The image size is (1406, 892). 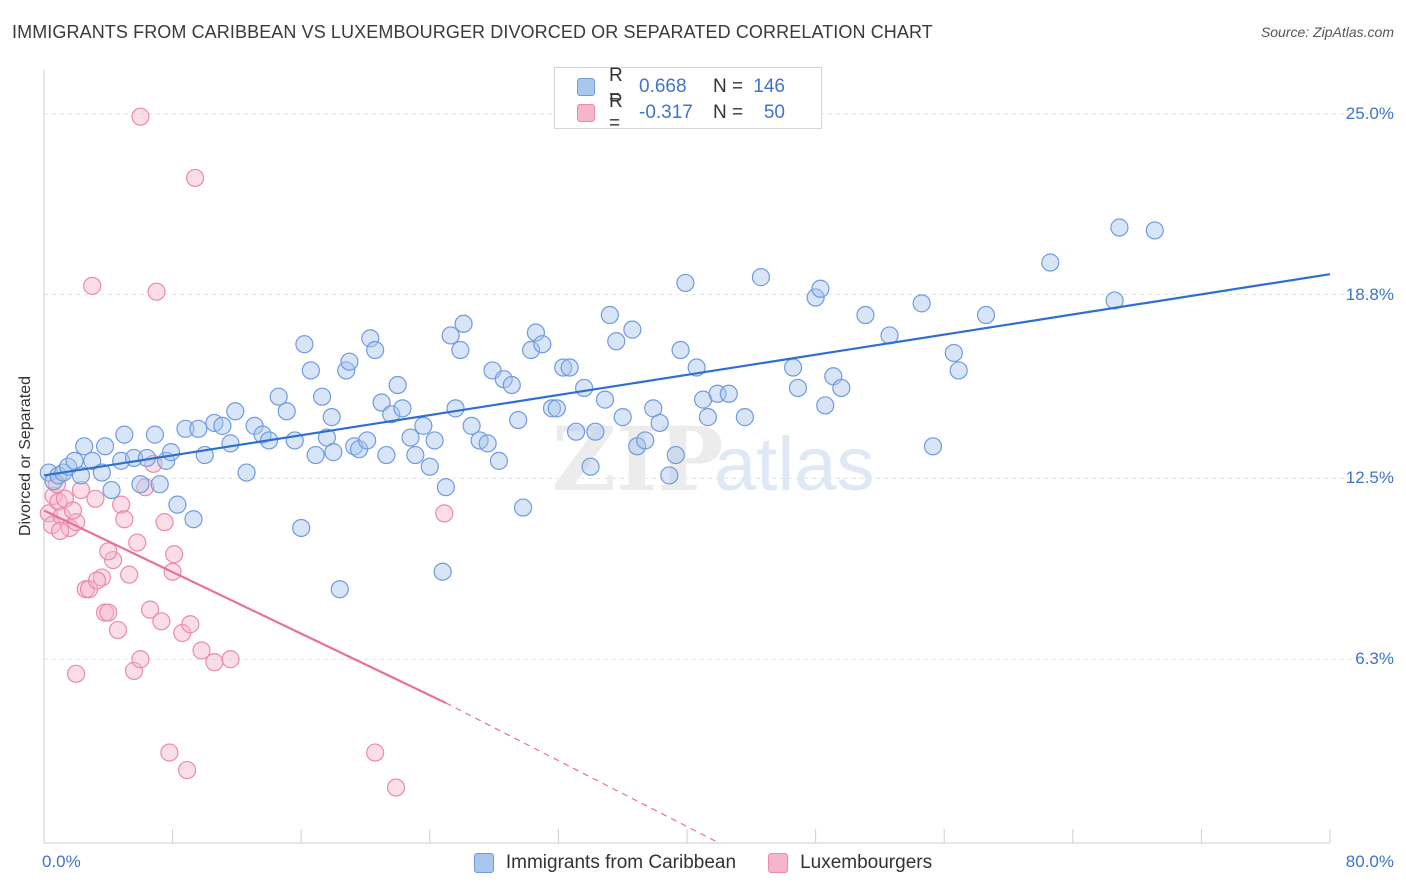 I want to click on y-tick-label: 25.0%, so click(x=1369, y=113).